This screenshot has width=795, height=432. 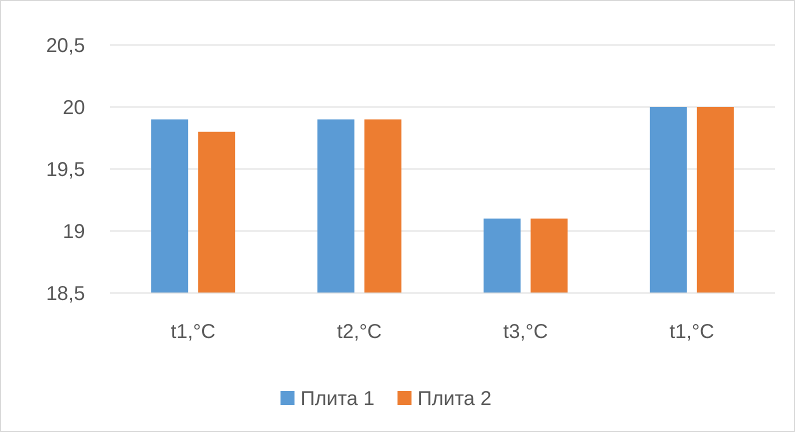 What do you see at coordinates (73, 108) in the screenshot?
I see `y-tick-label: 20` at bounding box center [73, 108].